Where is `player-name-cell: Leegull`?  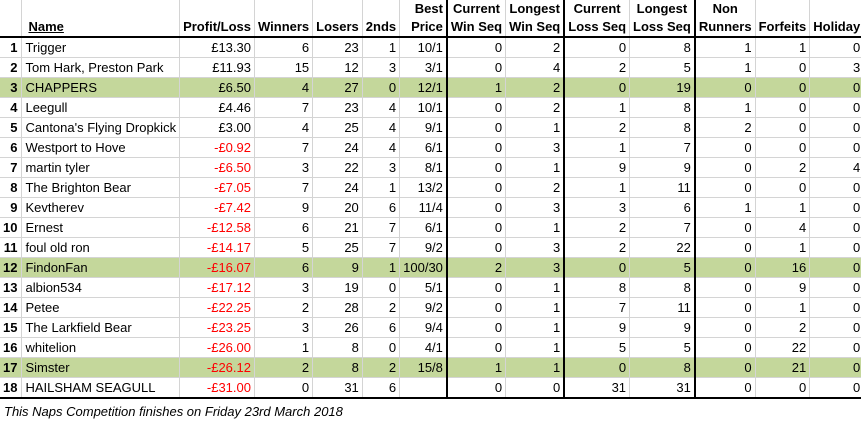
player-name-cell: Leegull is located at coordinates (101, 107).